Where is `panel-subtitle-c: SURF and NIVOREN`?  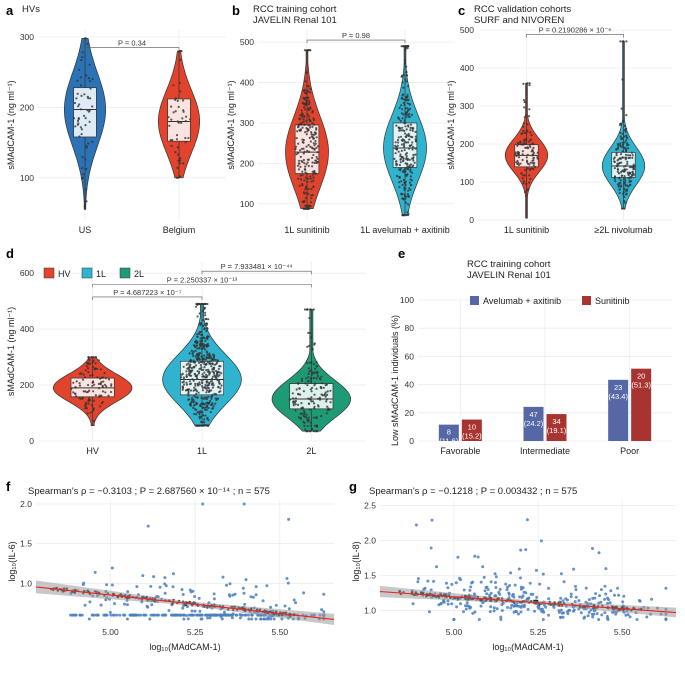
panel-subtitle-c: SURF and NIVOREN is located at coordinates (519, 20).